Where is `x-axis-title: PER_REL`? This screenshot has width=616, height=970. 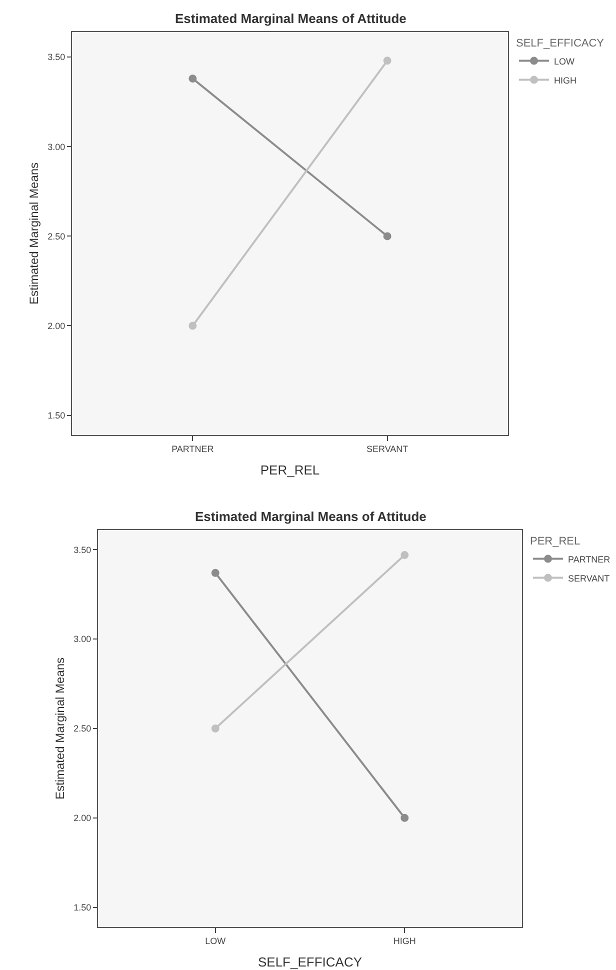
x-axis-title: PER_REL is located at coordinates (290, 470).